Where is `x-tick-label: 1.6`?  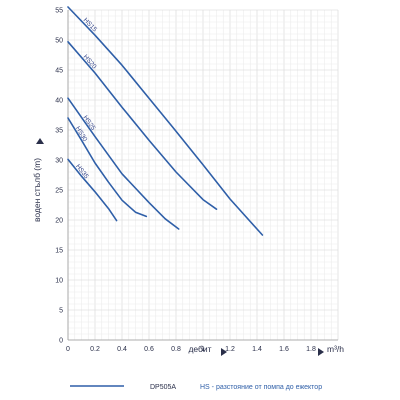 x-tick-label: 1.6 is located at coordinates (284, 349).